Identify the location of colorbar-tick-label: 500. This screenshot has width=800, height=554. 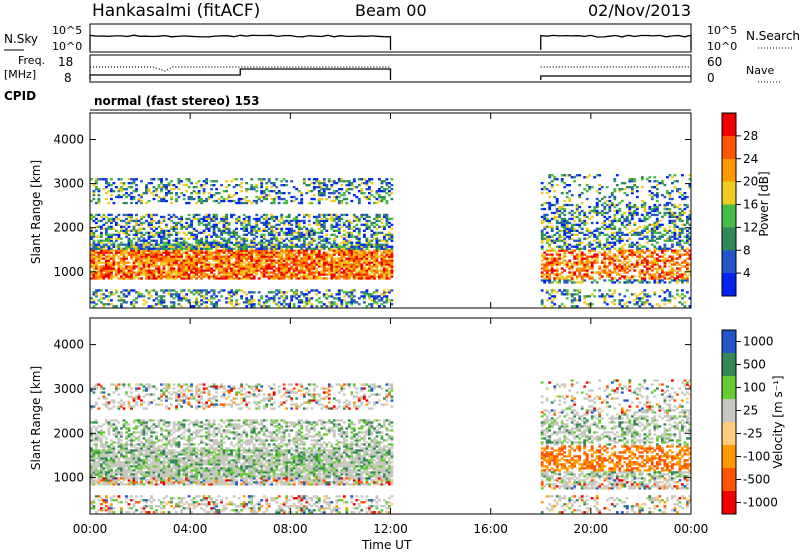
(754, 365).